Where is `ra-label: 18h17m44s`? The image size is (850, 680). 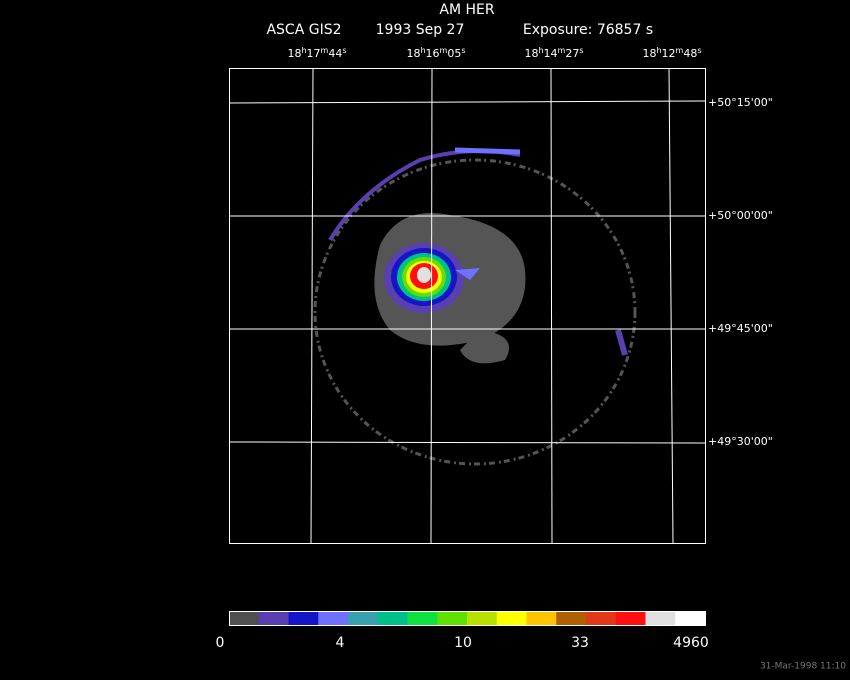
ra-label: 18h17m44s is located at coordinates (316, 53).